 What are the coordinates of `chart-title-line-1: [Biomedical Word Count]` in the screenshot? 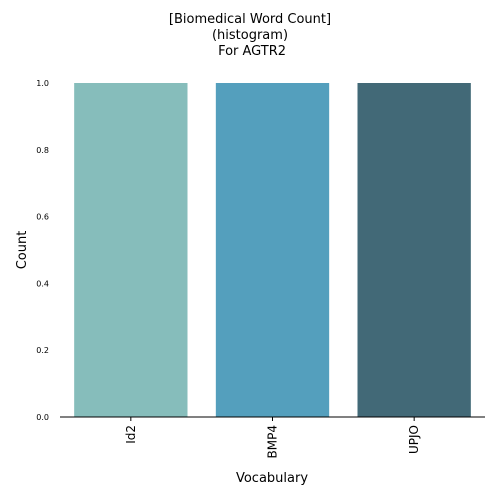 It's located at (250, 19).